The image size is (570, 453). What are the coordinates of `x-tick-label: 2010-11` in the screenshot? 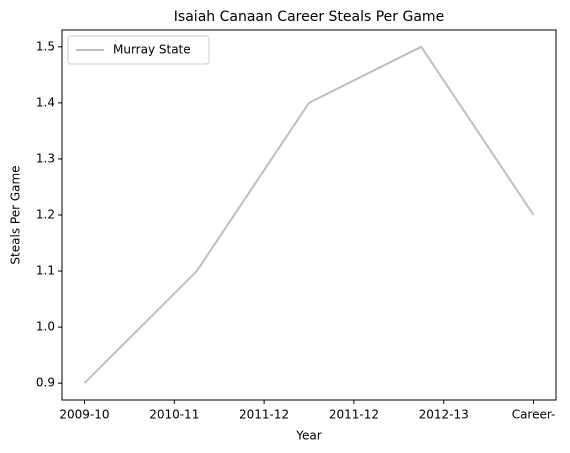 It's located at (174, 415).